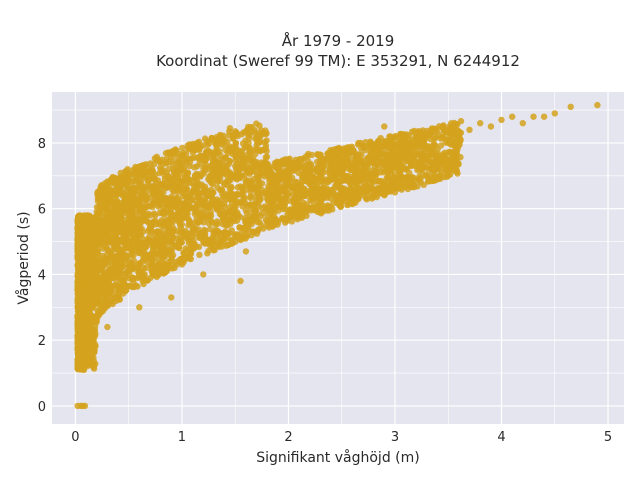 This screenshot has width=640, height=484. I want to click on y-tick-label: 2, so click(42, 341).